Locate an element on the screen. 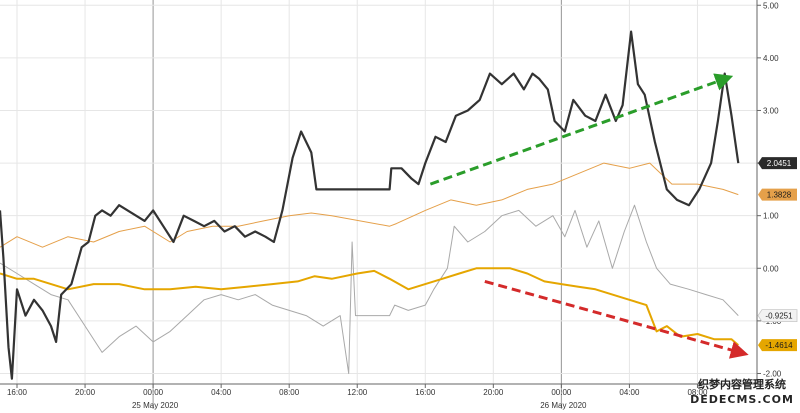 The width and height of the screenshot is (800, 413). y-tick-label: 5.00 is located at coordinates (771, 5).